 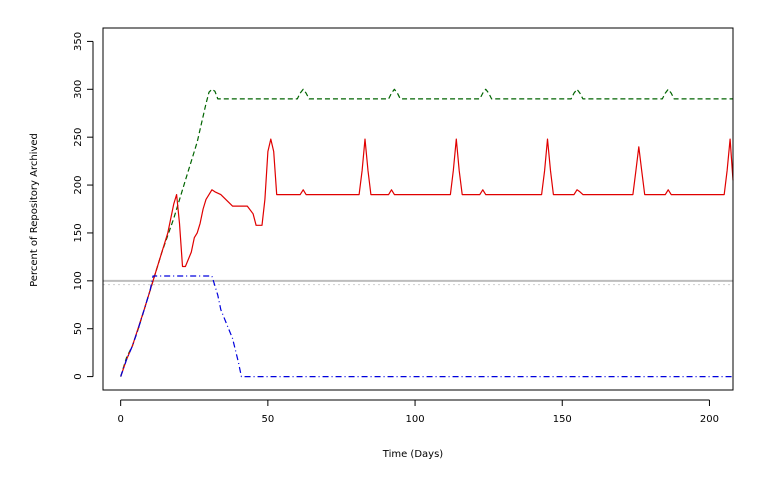 I want to click on y-tick-label: 150, so click(x=78, y=232).